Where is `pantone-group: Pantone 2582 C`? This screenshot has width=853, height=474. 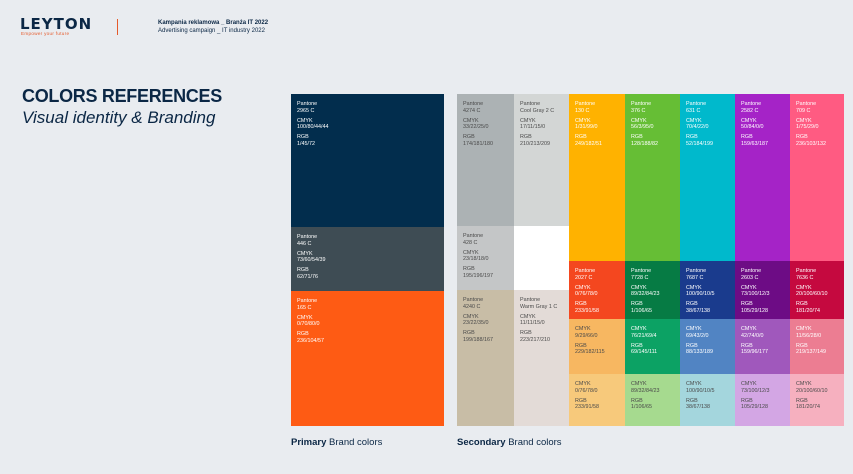 pantone-group: Pantone 2582 C is located at coordinates (762, 107).